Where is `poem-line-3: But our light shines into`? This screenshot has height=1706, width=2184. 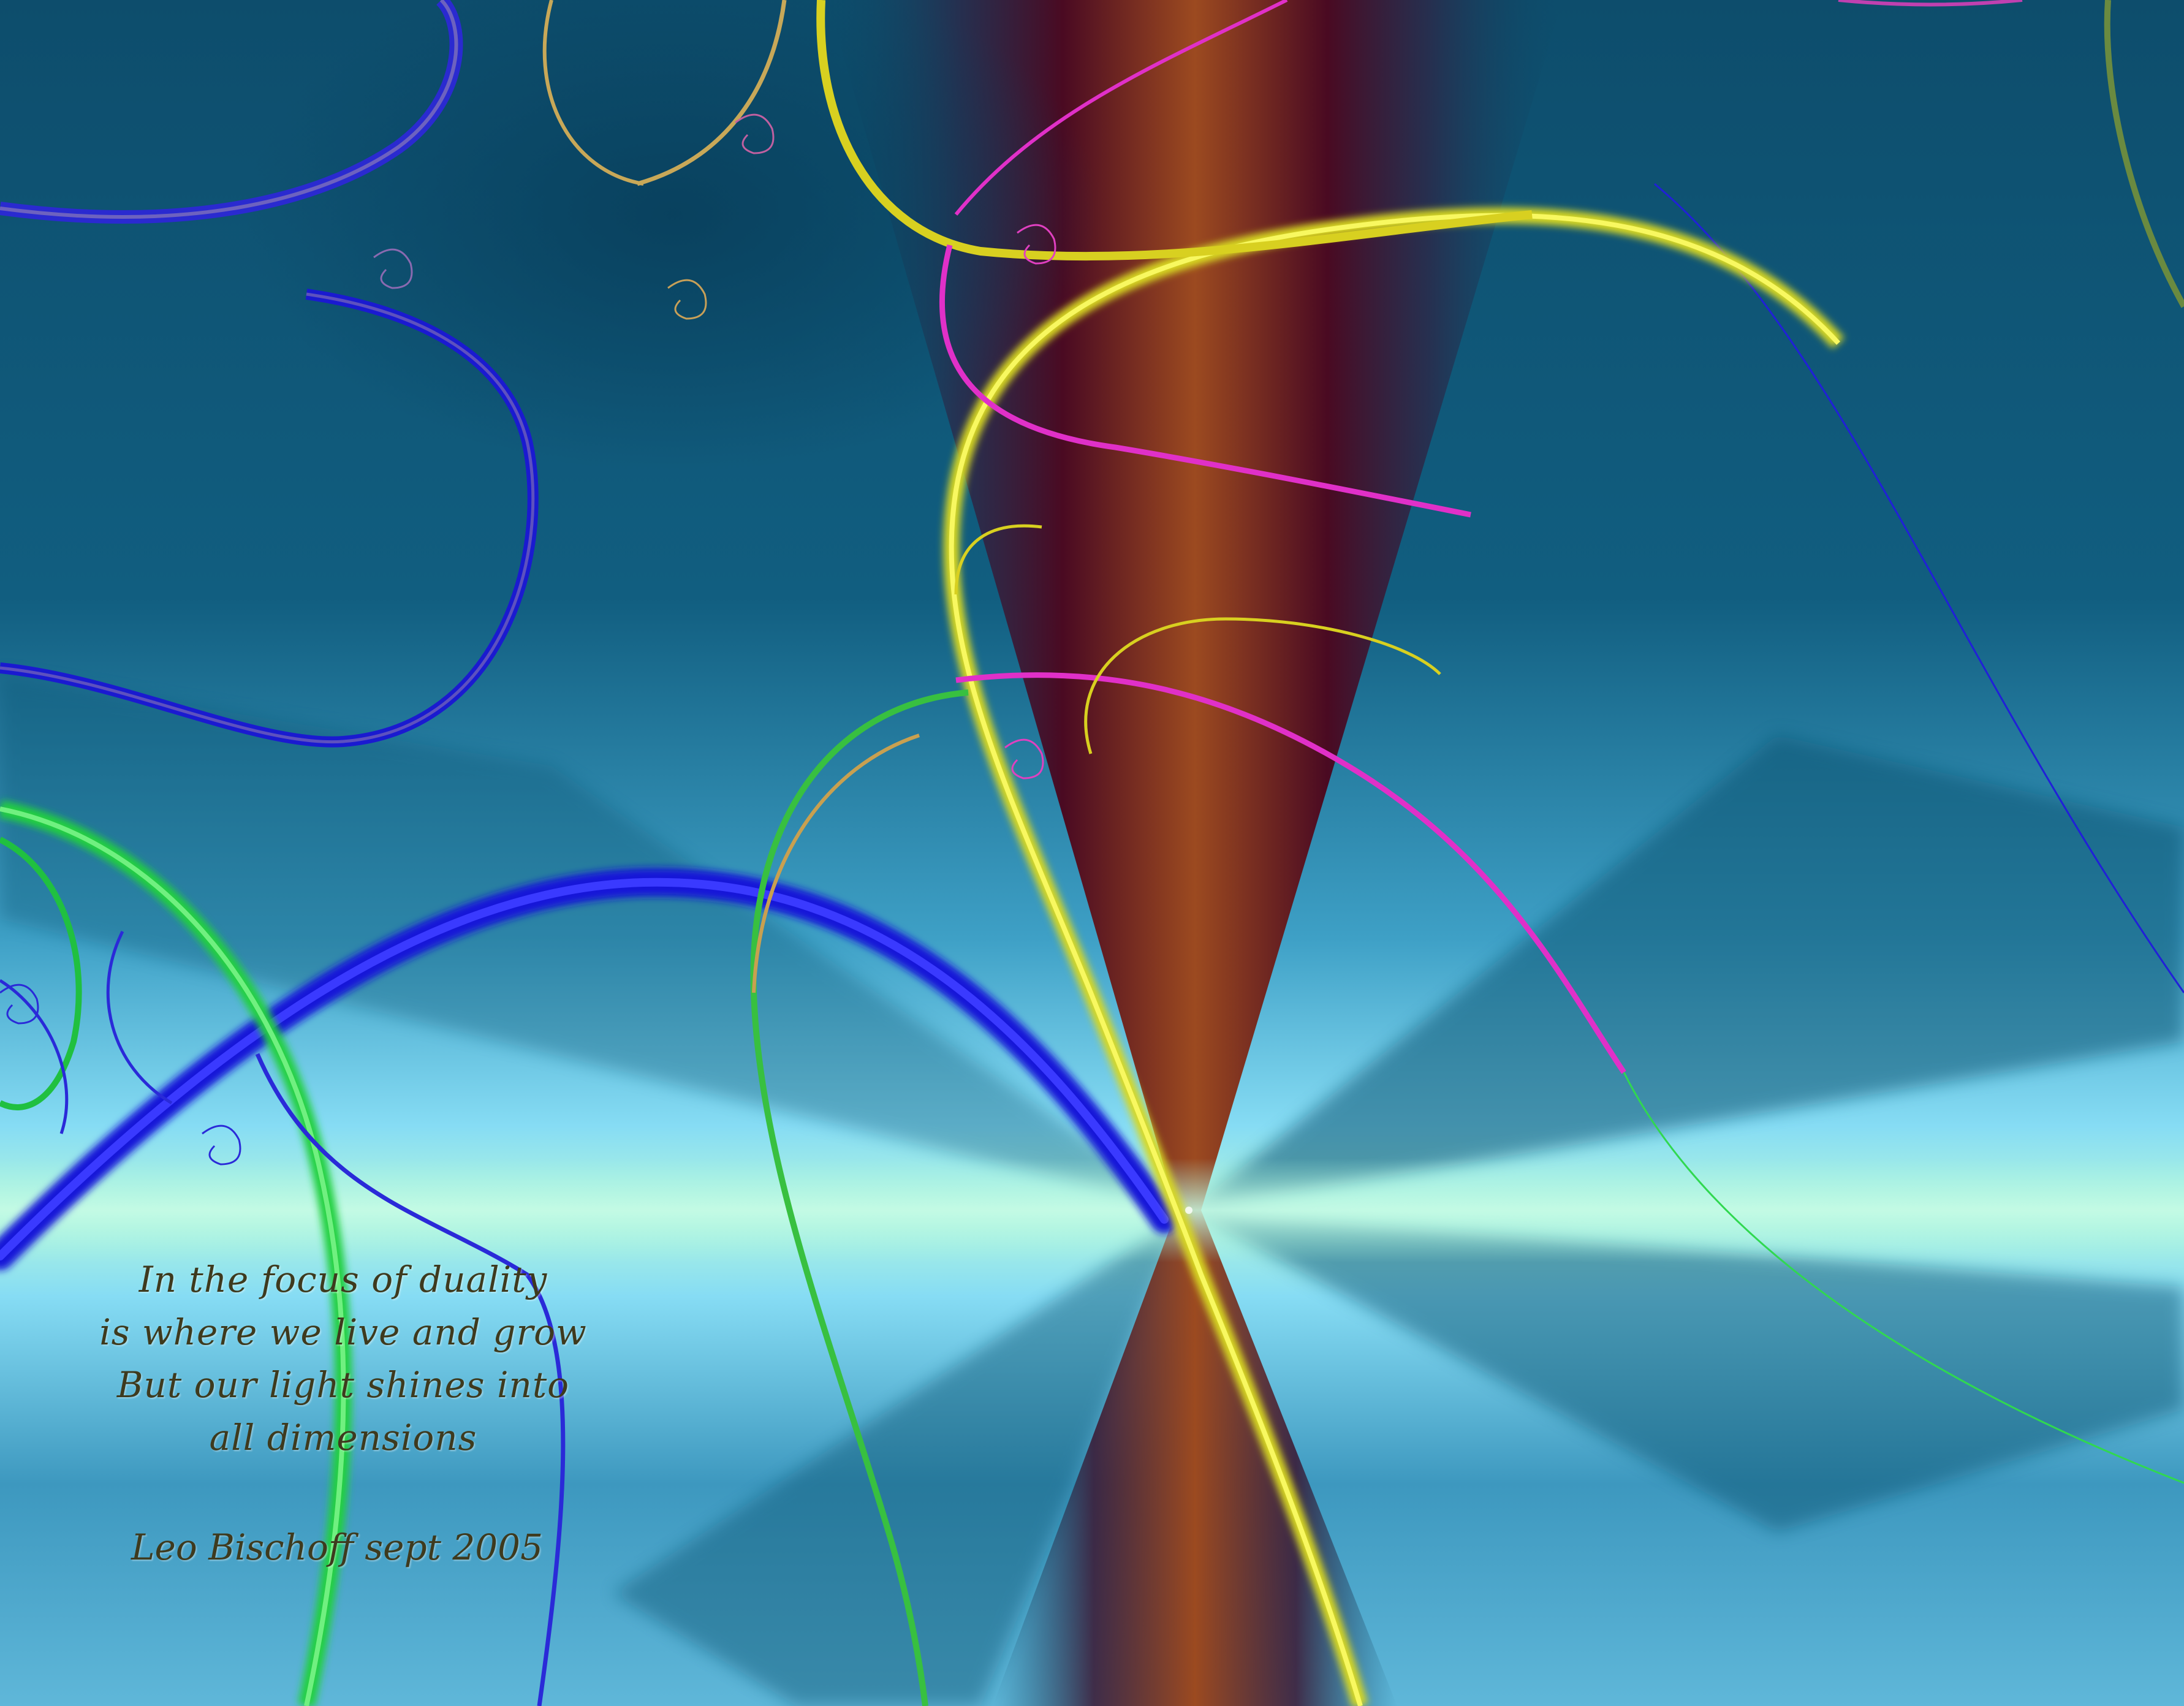 poem-line-3: But our light shines into is located at coordinates (343, 1385).